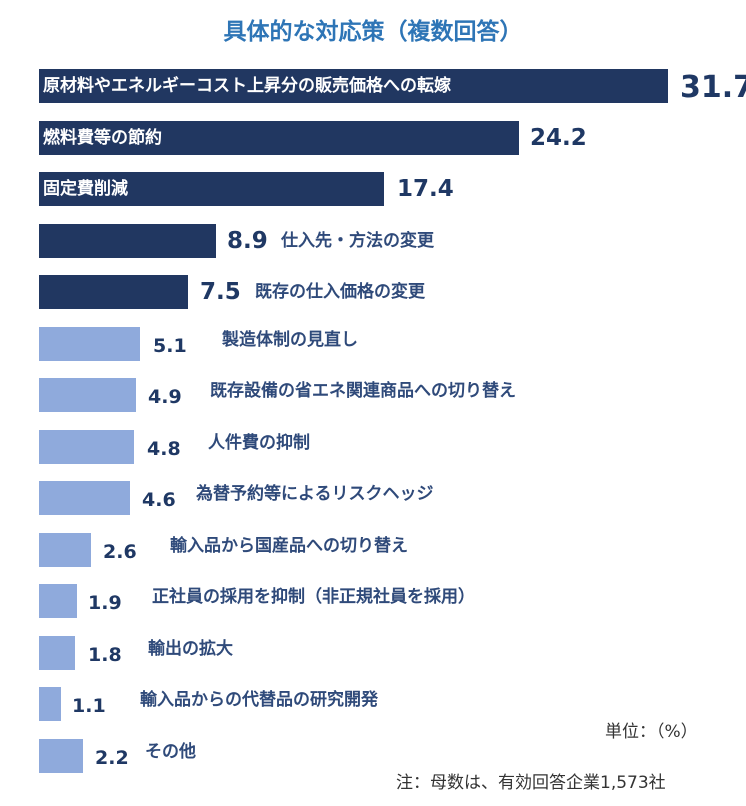 Image resolution: width=746 pixels, height=806 pixels. Describe the element at coordinates (102, 137) in the screenshot. I see `category-label: 燃料費等の節約` at that location.